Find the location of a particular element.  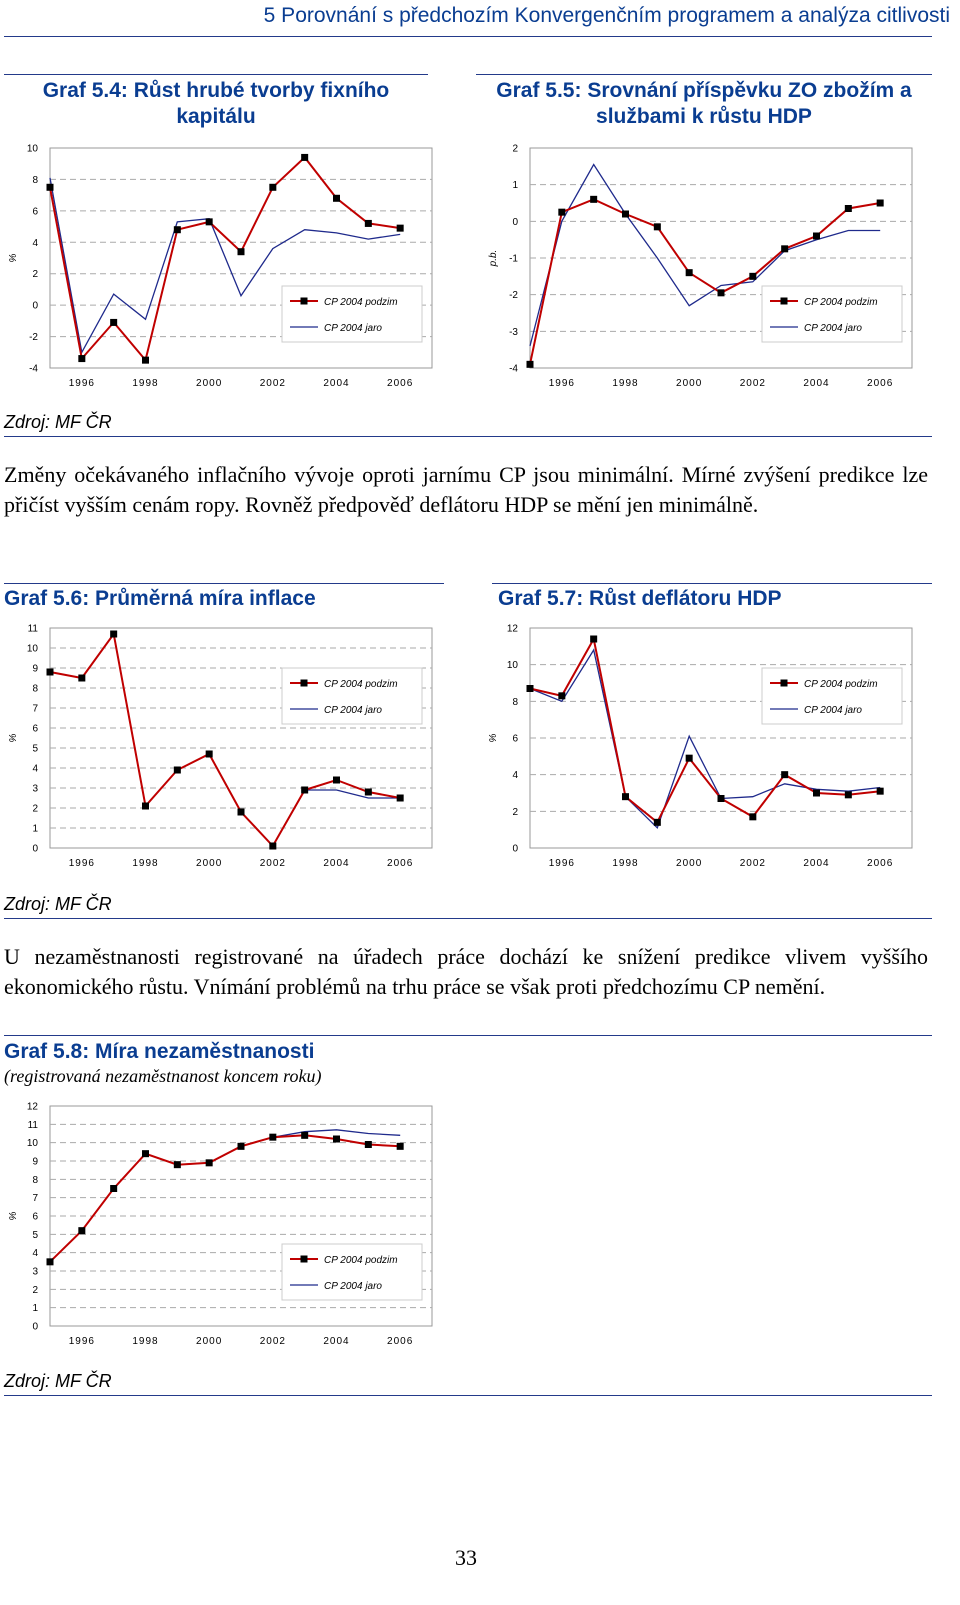

y-axis-label: p.b. is located at coordinates (493, 259).